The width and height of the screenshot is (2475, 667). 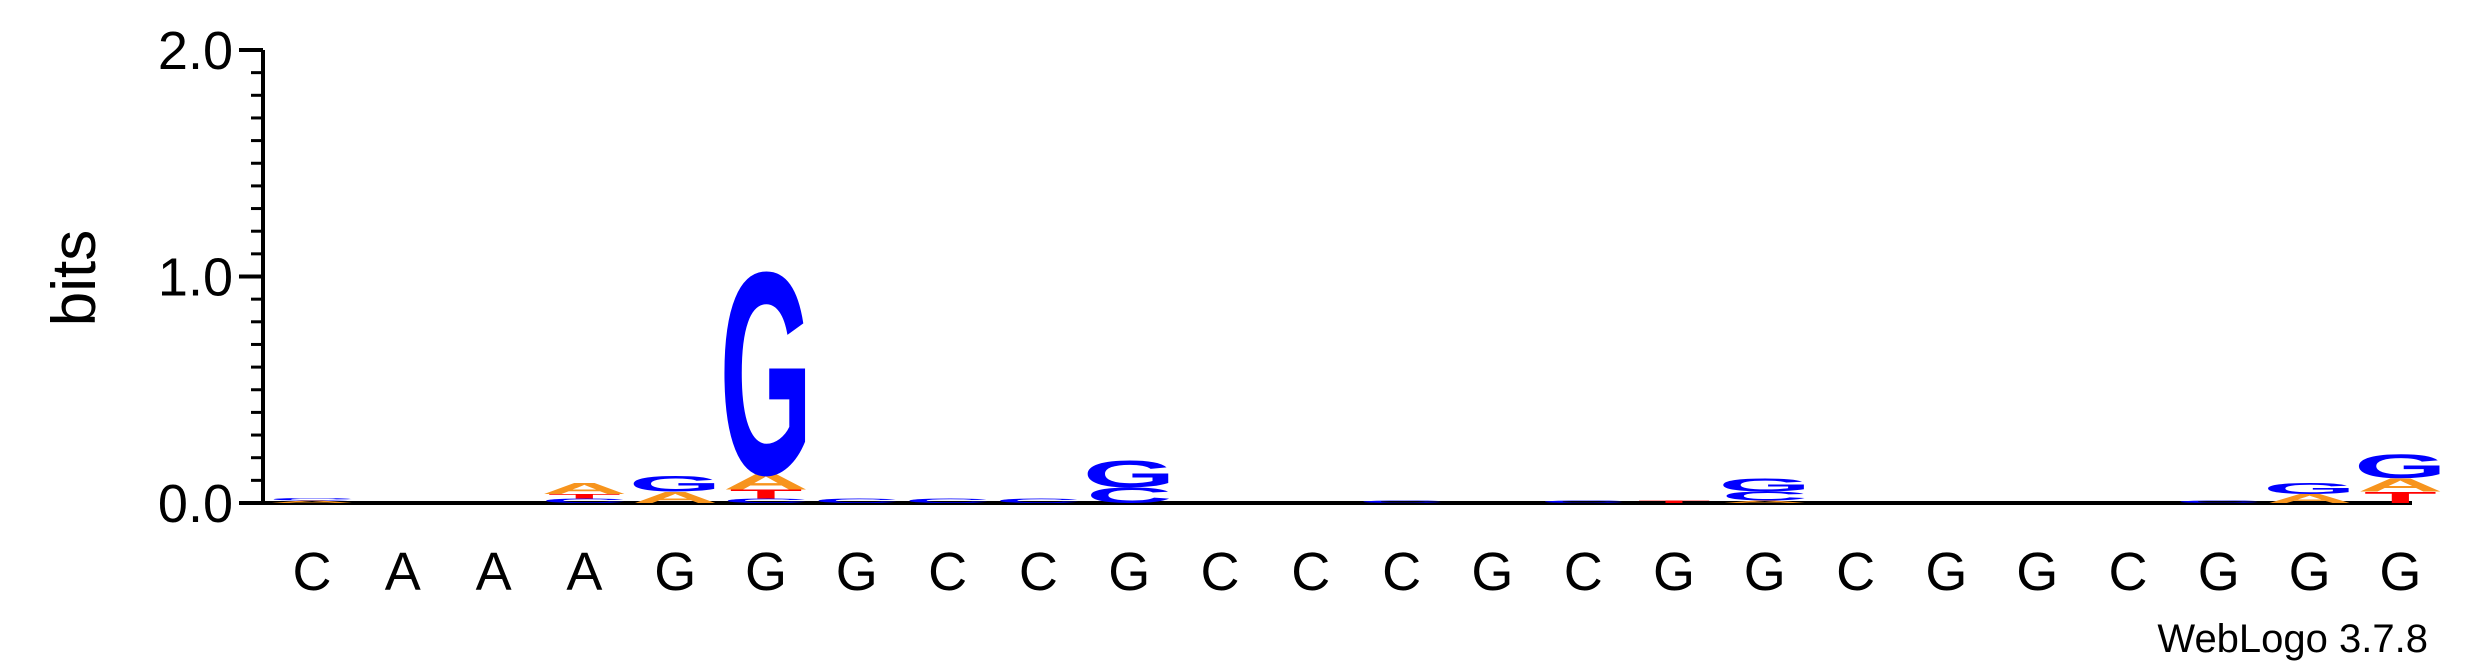 I want to click on position-column: ACG, so click(x=1764, y=489).